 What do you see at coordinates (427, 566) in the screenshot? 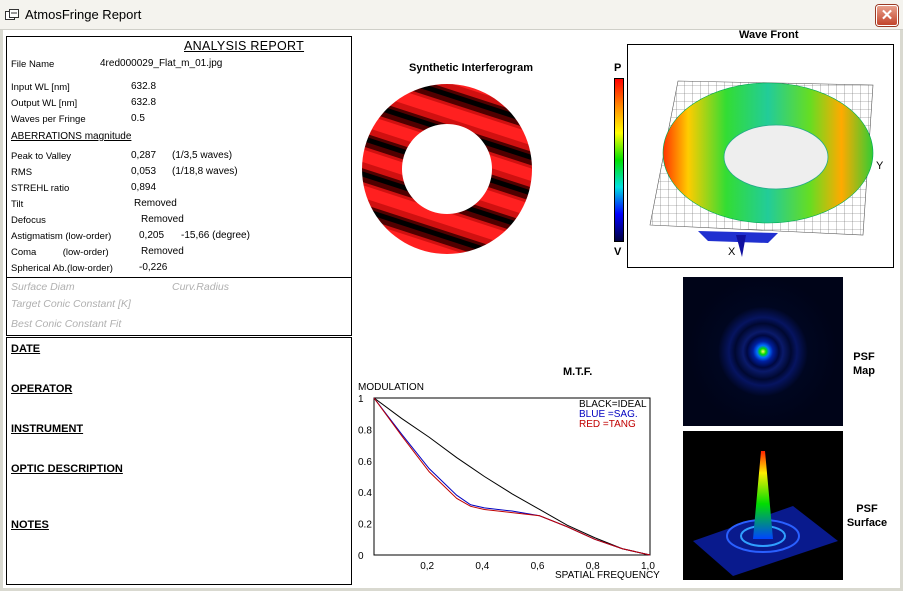
I see `mtf-x-tick-label: 0,2` at bounding box center [427, 566].